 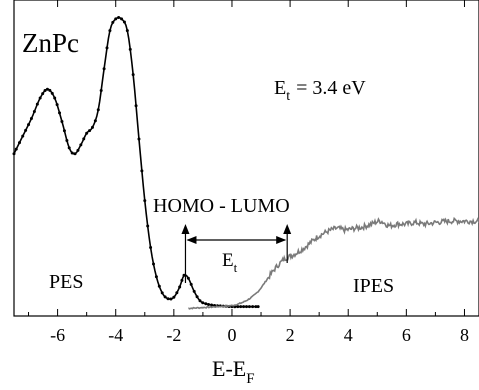 I want to click on x-tick-label: 8, so click(x=464, y=335).